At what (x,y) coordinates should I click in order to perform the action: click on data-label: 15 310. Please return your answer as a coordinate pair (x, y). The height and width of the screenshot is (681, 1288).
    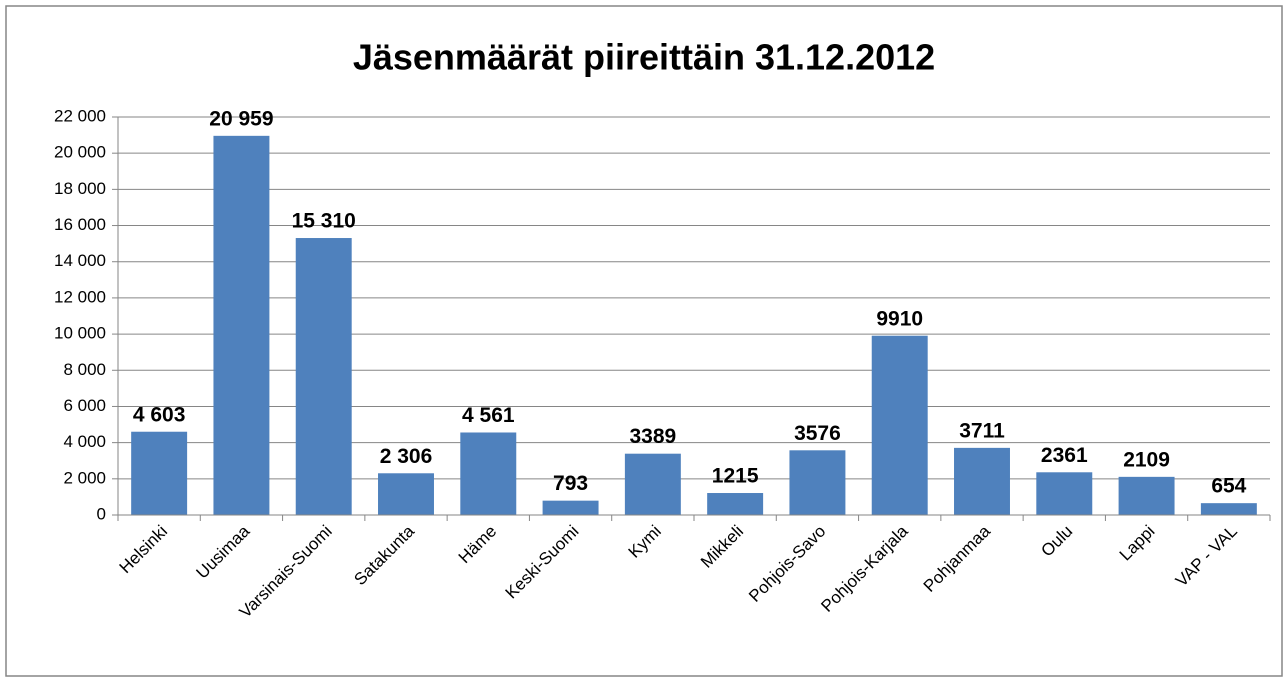
    Looking at the image, I should click on (324, 221).